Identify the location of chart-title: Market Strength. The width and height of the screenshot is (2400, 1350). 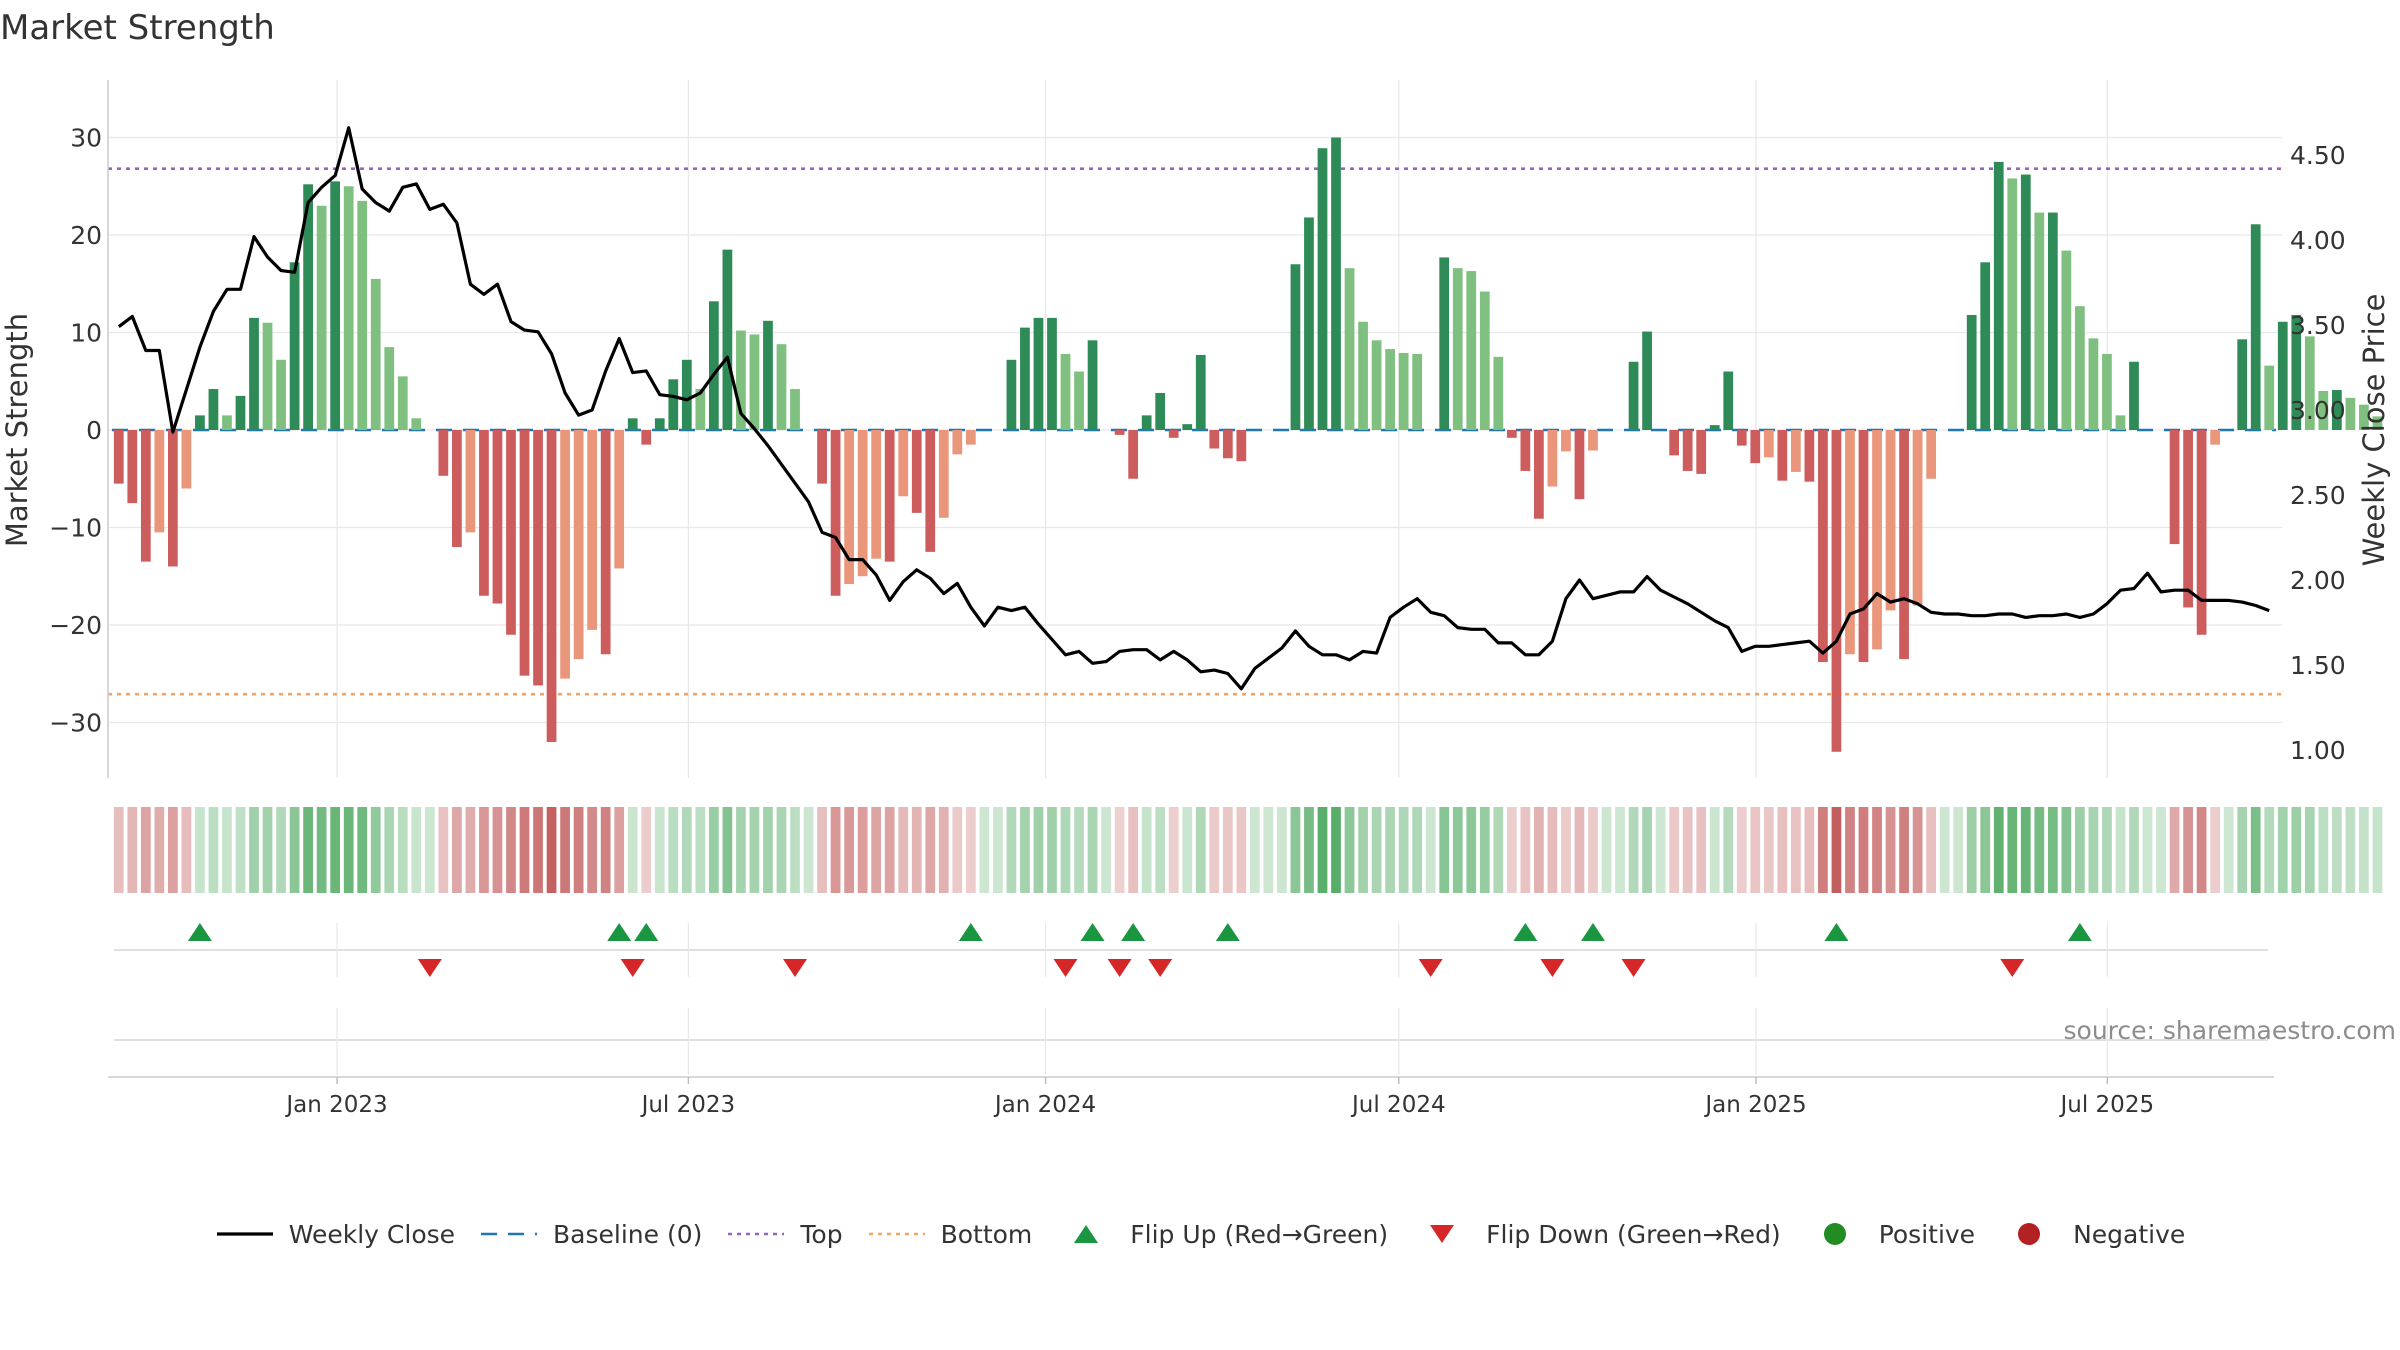
(137, 28).